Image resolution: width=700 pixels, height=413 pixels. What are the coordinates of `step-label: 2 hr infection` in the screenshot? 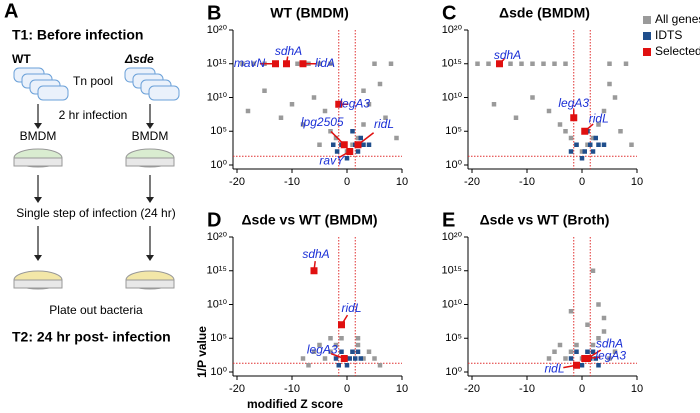 It's located at (93, 115).